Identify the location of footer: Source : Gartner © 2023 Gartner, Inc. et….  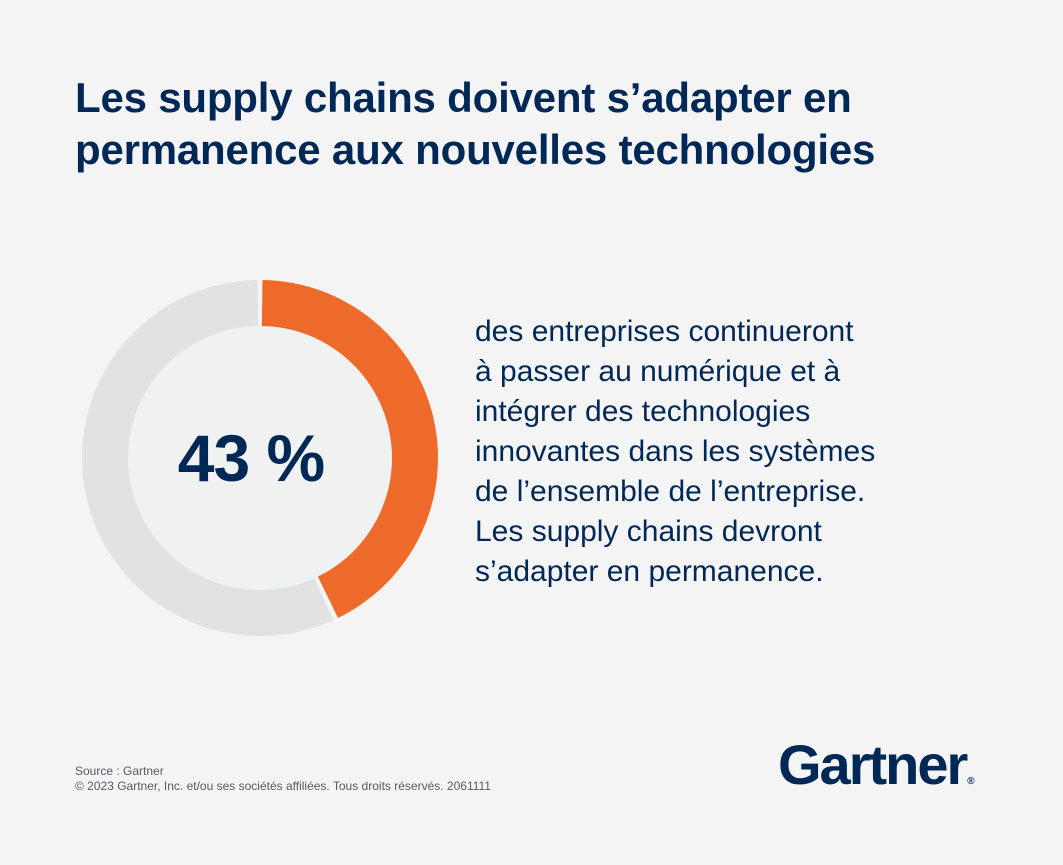
(283, 779).